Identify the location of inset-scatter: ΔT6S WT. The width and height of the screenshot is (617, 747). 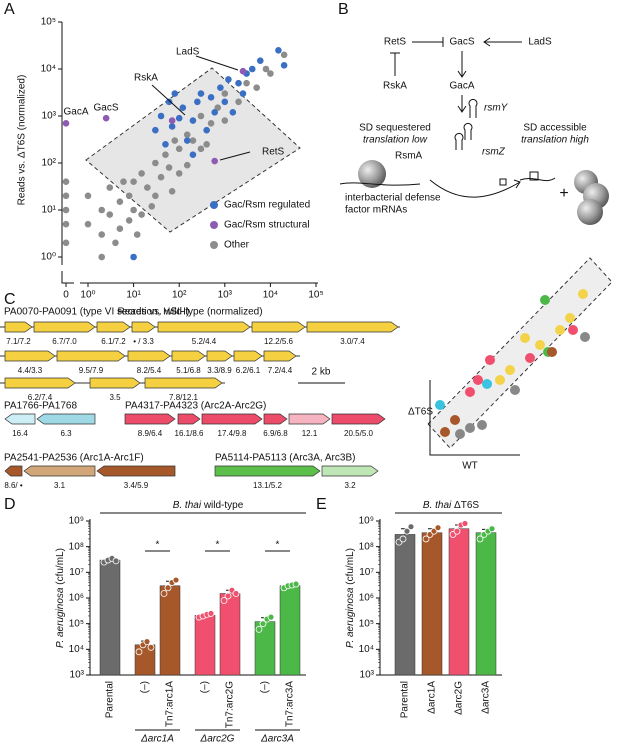
(510, 364).